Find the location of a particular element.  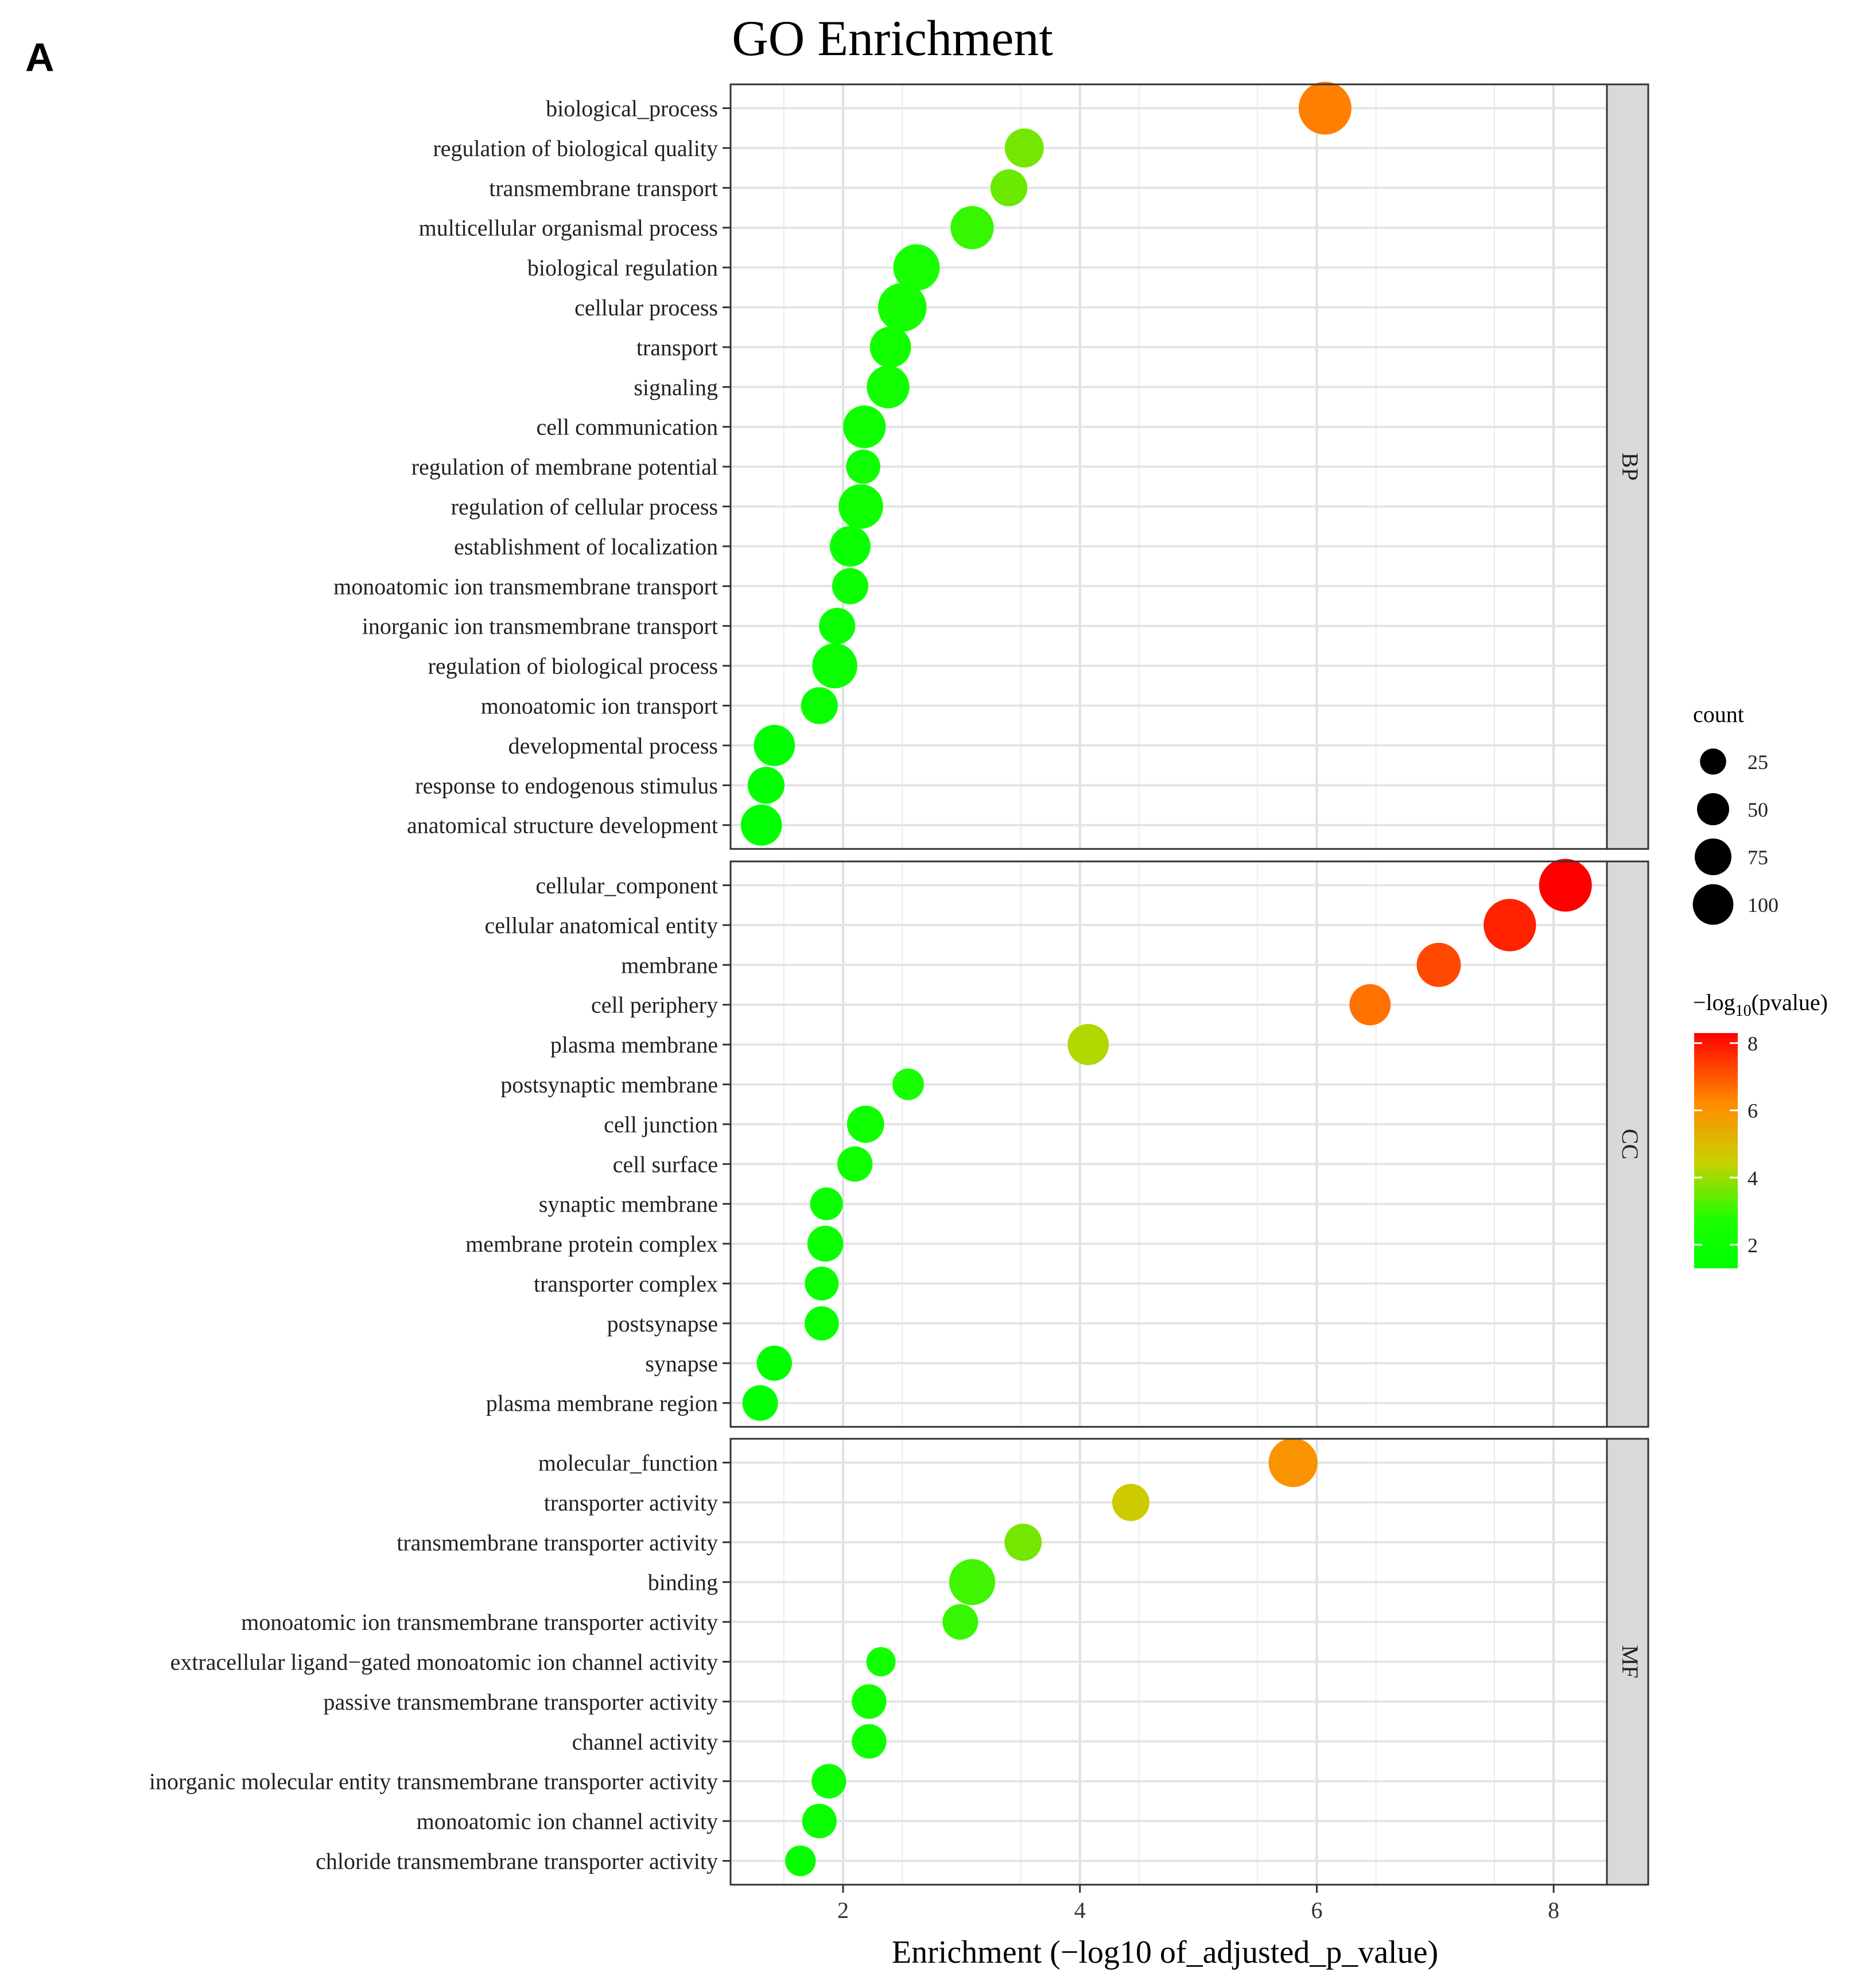

category-label: response to endogenous stimulus is located at coordinates (566, 785).